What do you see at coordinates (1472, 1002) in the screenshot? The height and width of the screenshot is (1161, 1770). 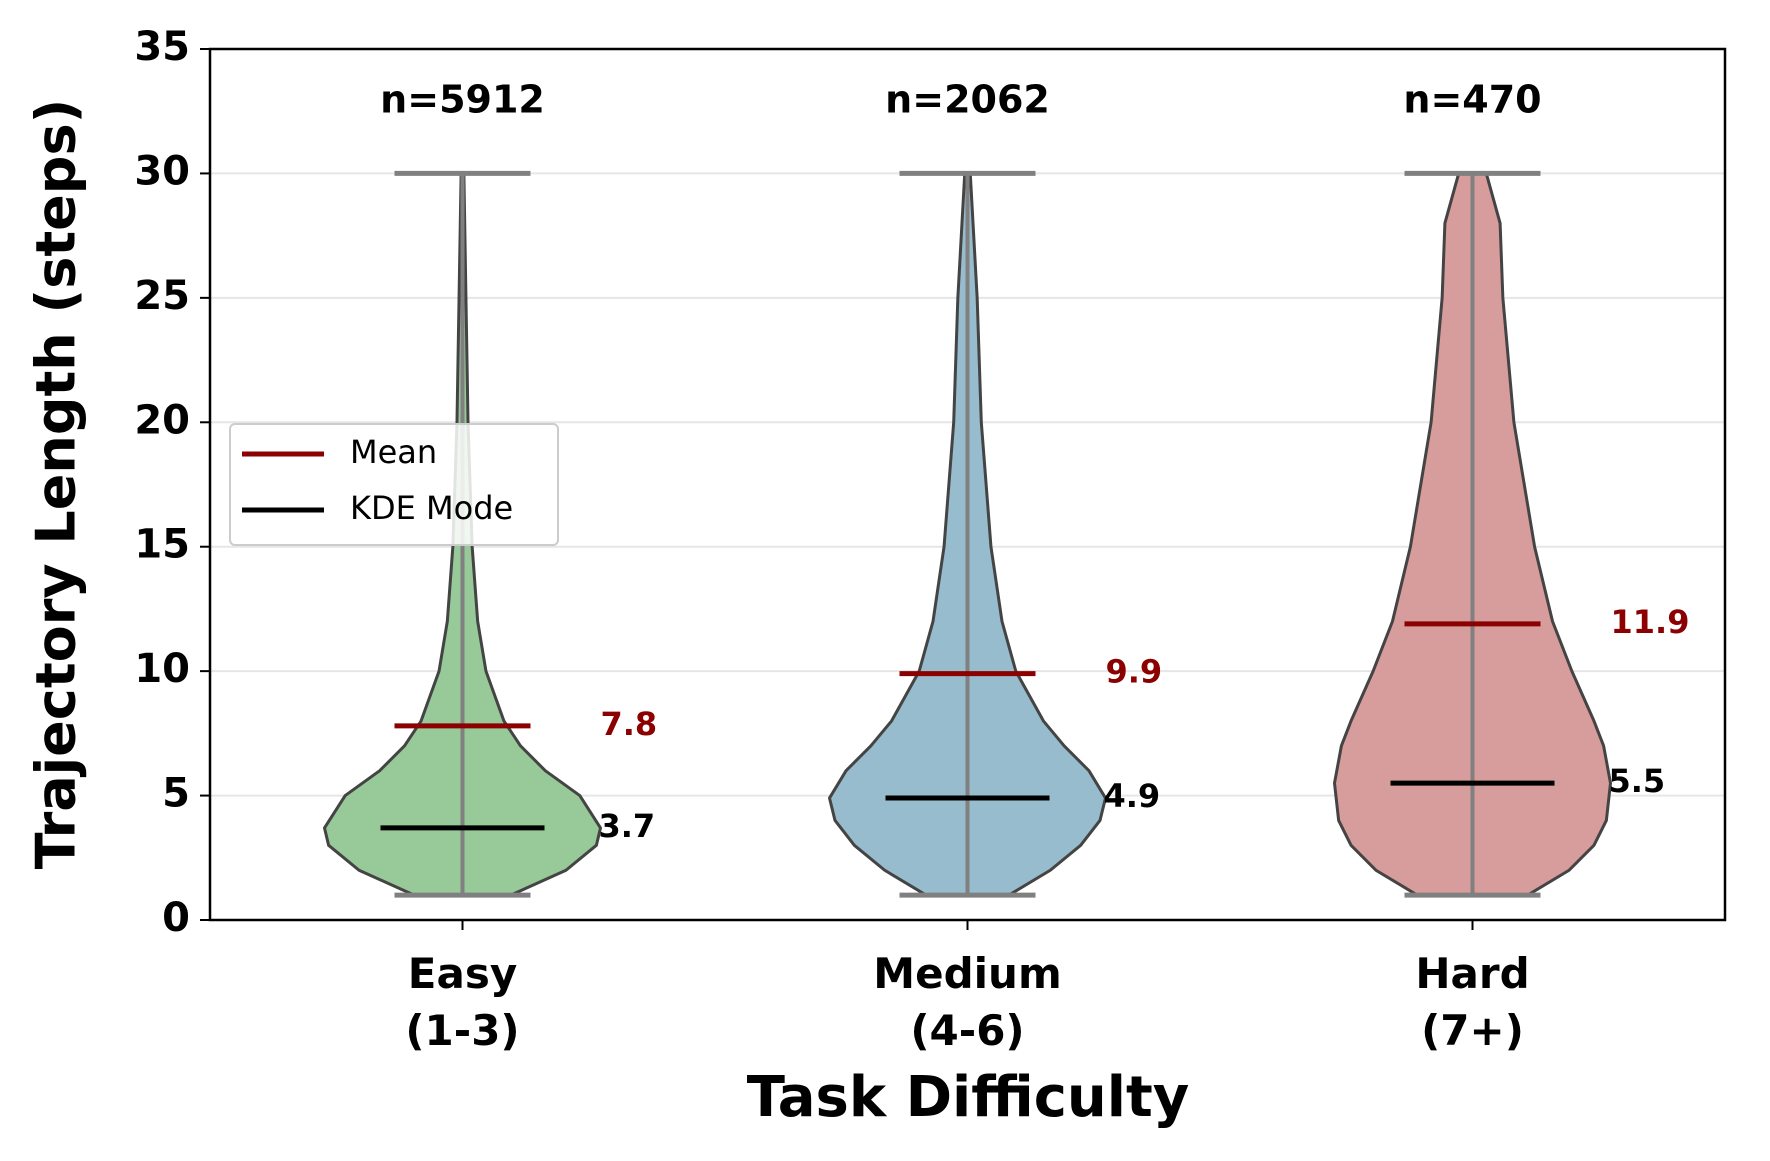 I see `x-tick-label: Hard (7+)` at bounding box center [1472, 1002].